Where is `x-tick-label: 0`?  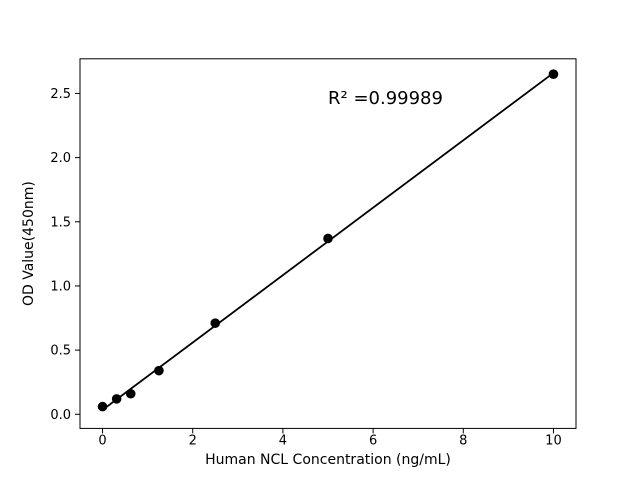 x-tick-label: 0 is located at coordinates (102, 440).